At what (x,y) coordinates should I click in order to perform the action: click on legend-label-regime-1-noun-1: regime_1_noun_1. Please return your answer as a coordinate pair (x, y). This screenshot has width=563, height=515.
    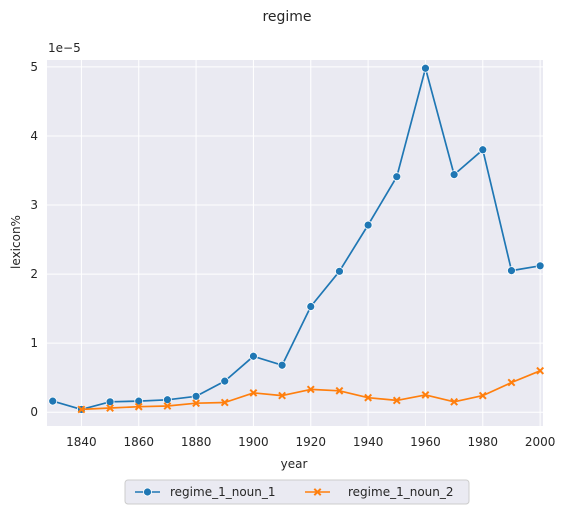
    Looking at the image, I should click on (223, 492).